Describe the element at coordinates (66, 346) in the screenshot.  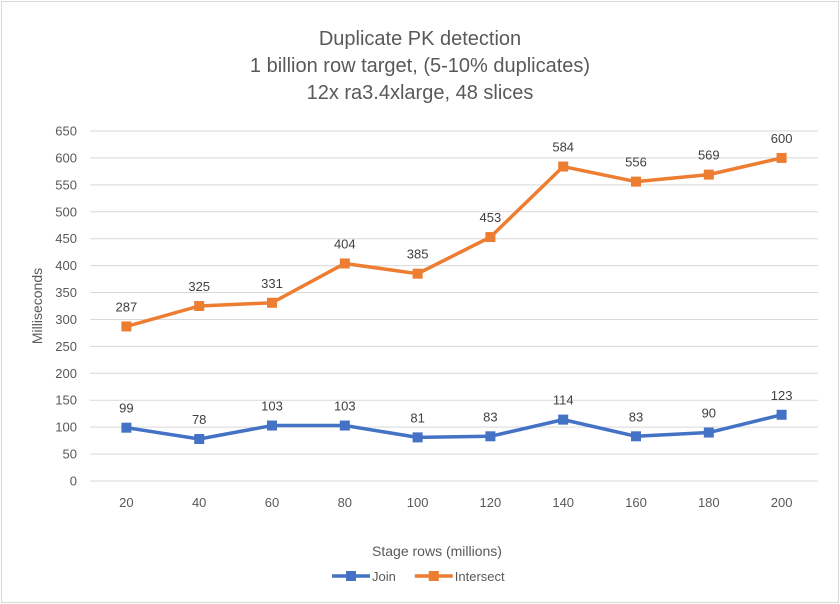
I see `y-tick-label: 250` at that location.